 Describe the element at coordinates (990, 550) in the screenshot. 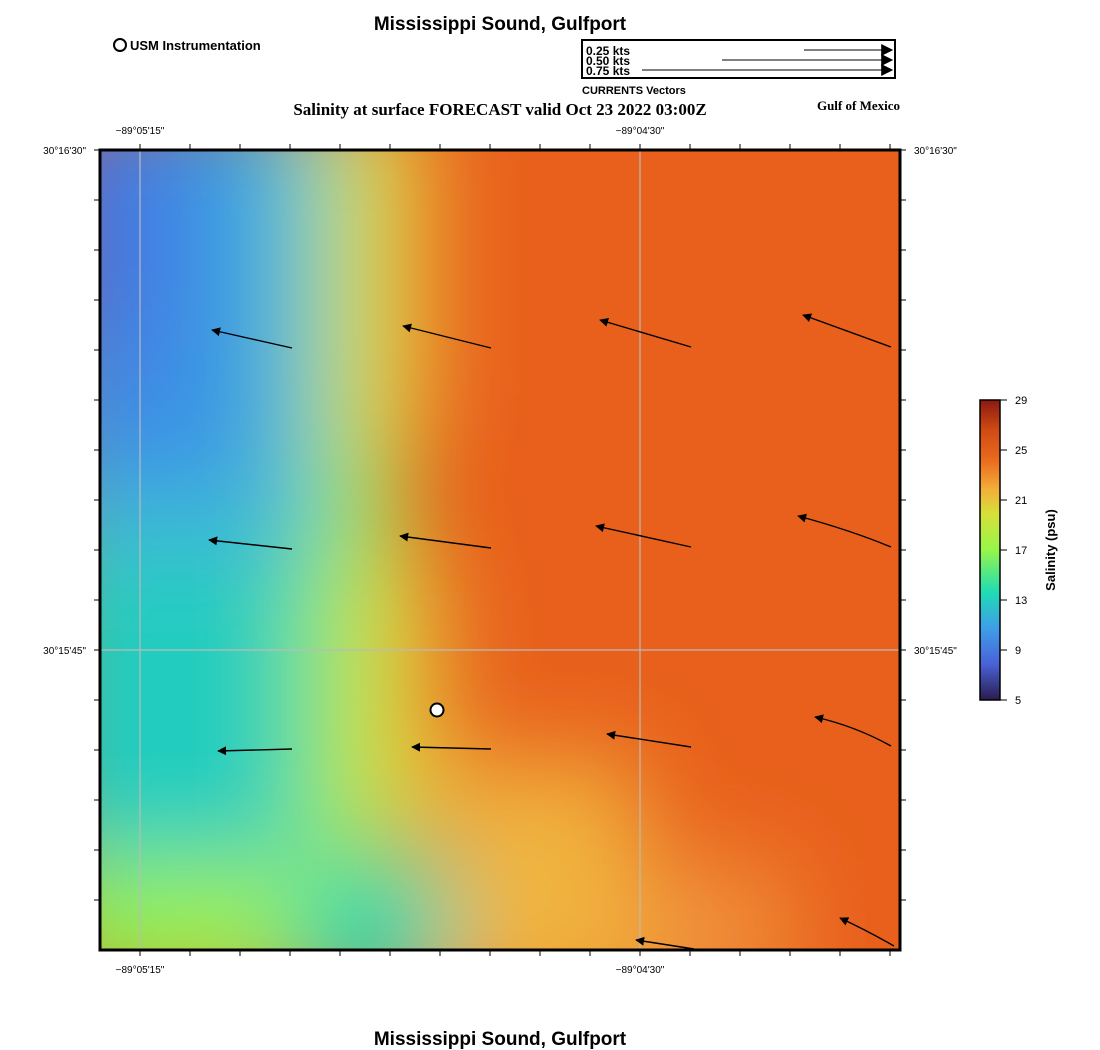

I see `colorbar-gradient` at that location.